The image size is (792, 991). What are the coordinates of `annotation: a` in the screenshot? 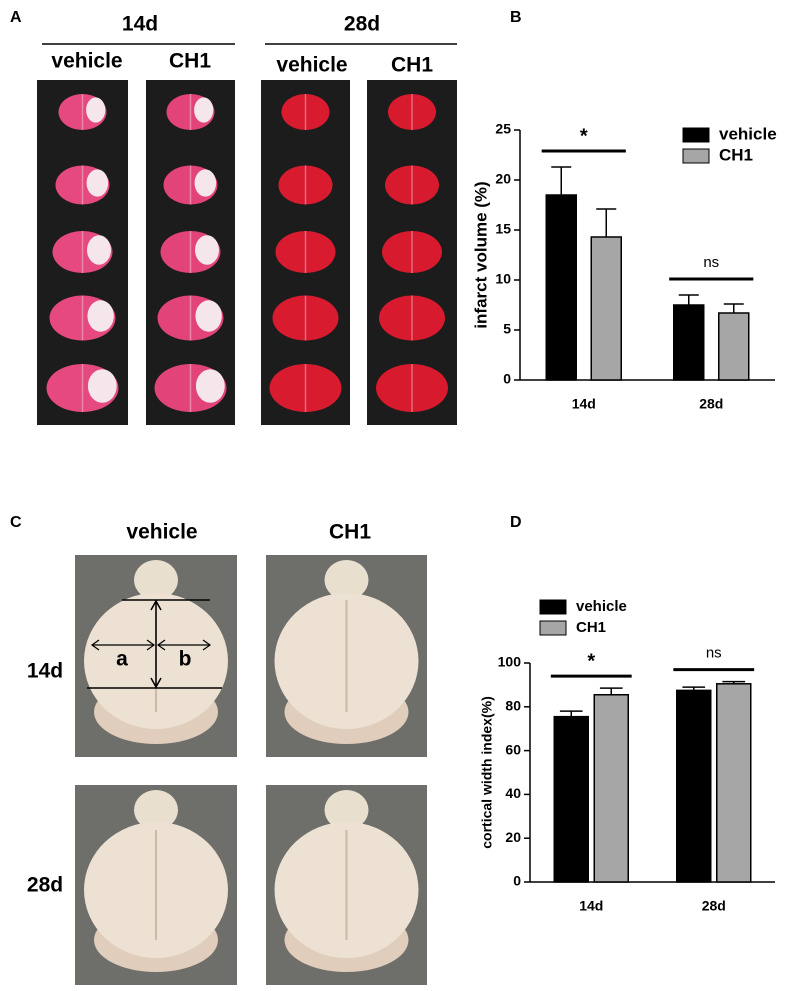 It's located at (122, 659).